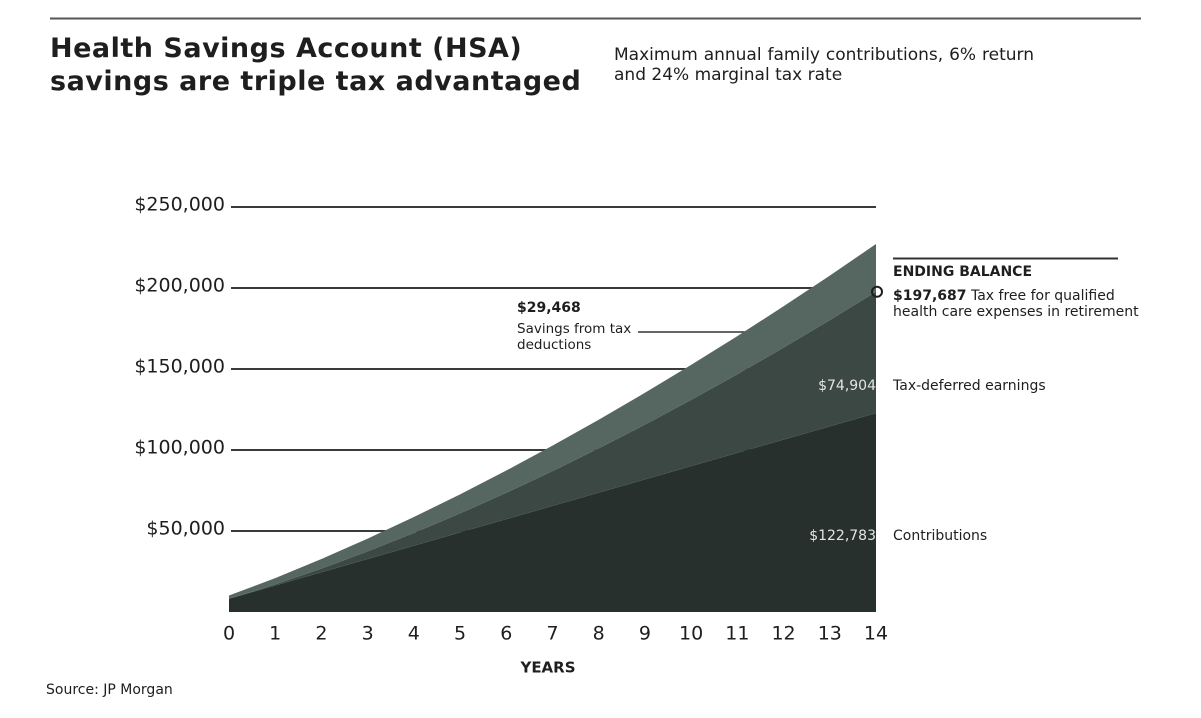  Describe the element at coordinates (552, 512) in the screenshot. I see `area` at that location.